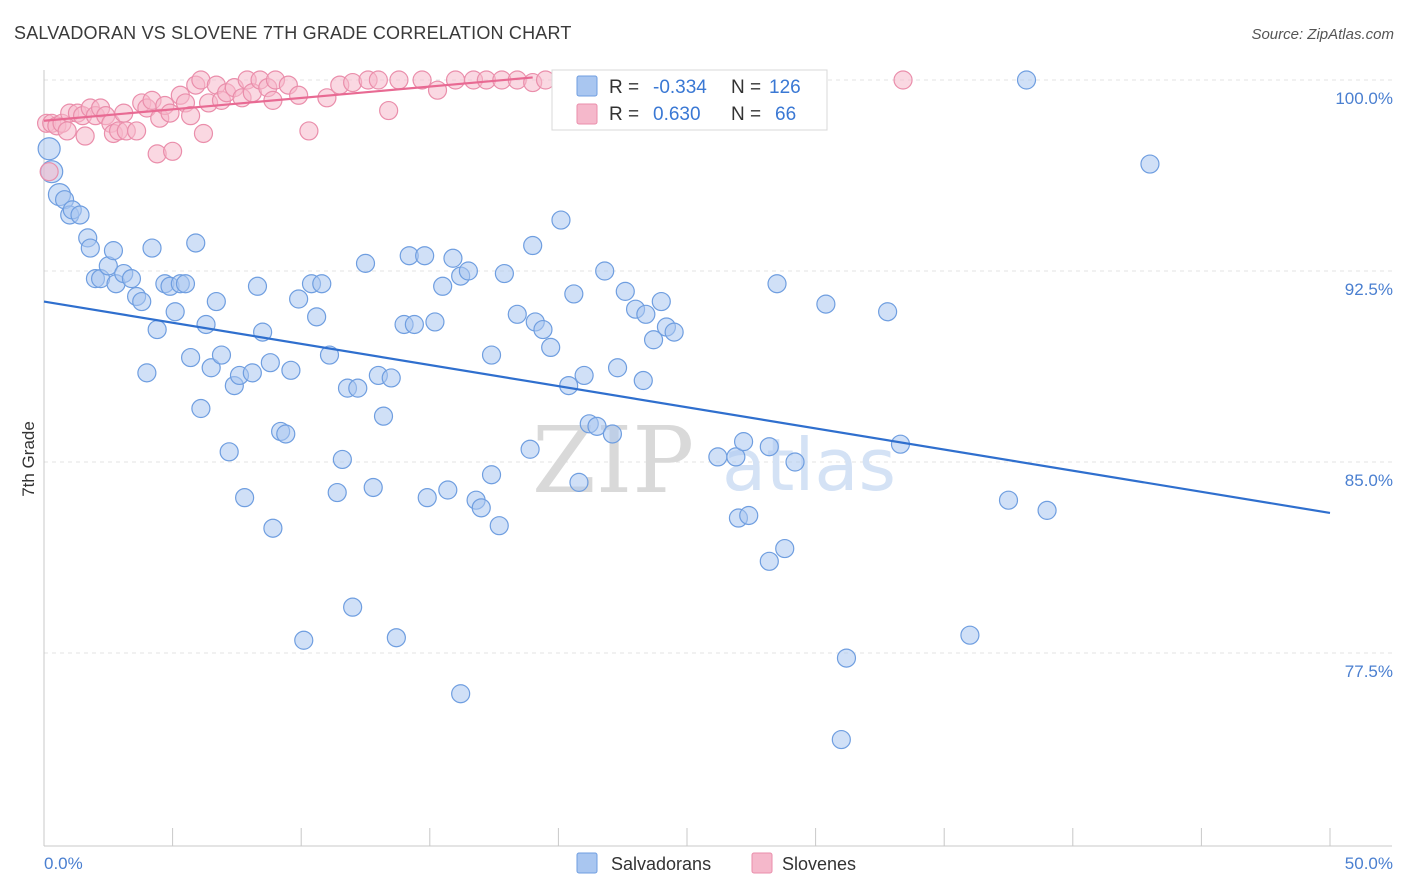 The height and width of the screenshot is (892, 1406). I want to click on series-legend-label-slovenes: Slovenes, so click(819, 864).